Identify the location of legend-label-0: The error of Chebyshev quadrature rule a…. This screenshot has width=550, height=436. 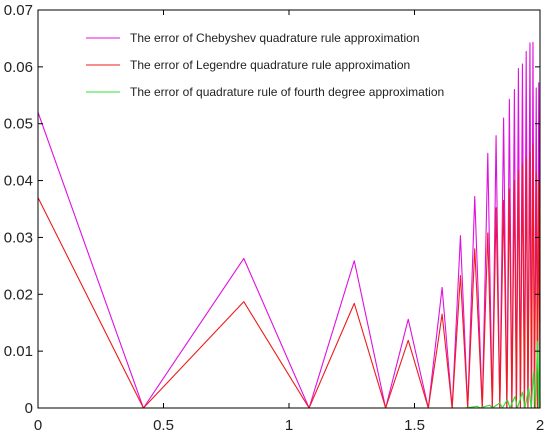
(275, 38).